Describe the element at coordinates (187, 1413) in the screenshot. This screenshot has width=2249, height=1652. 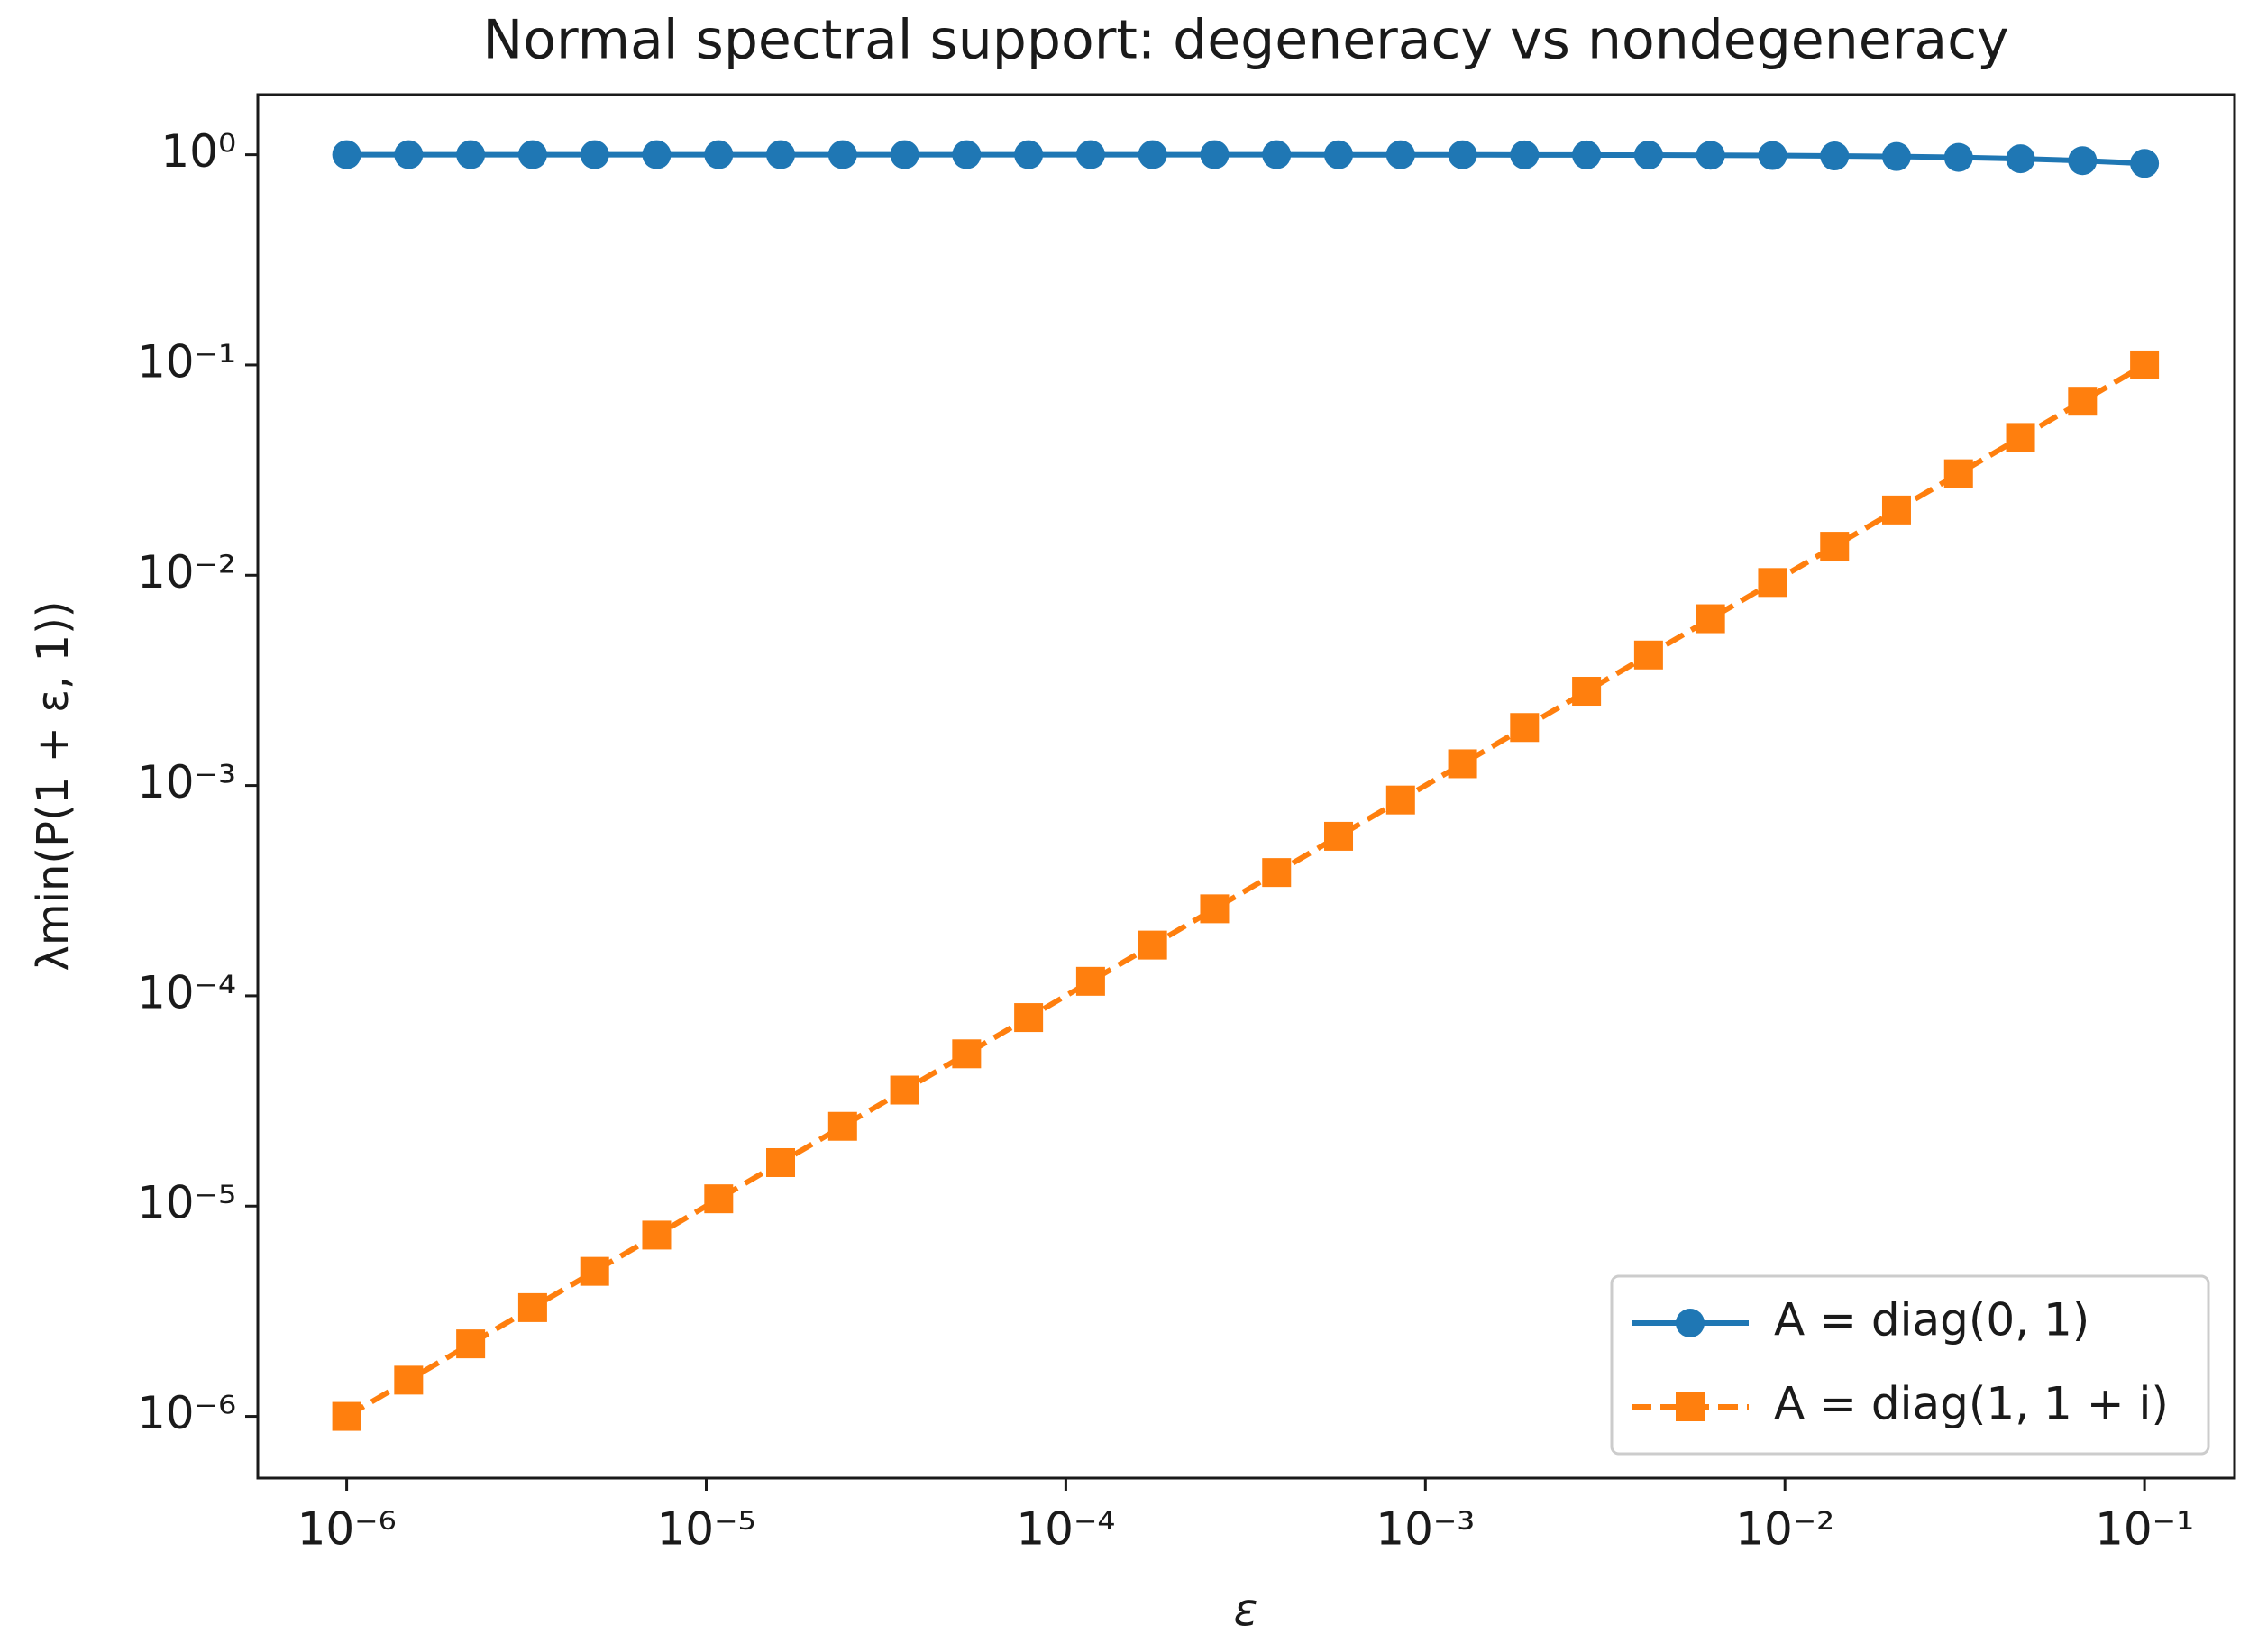
I see `y-tick-label: 10⁻⁶` at that location.